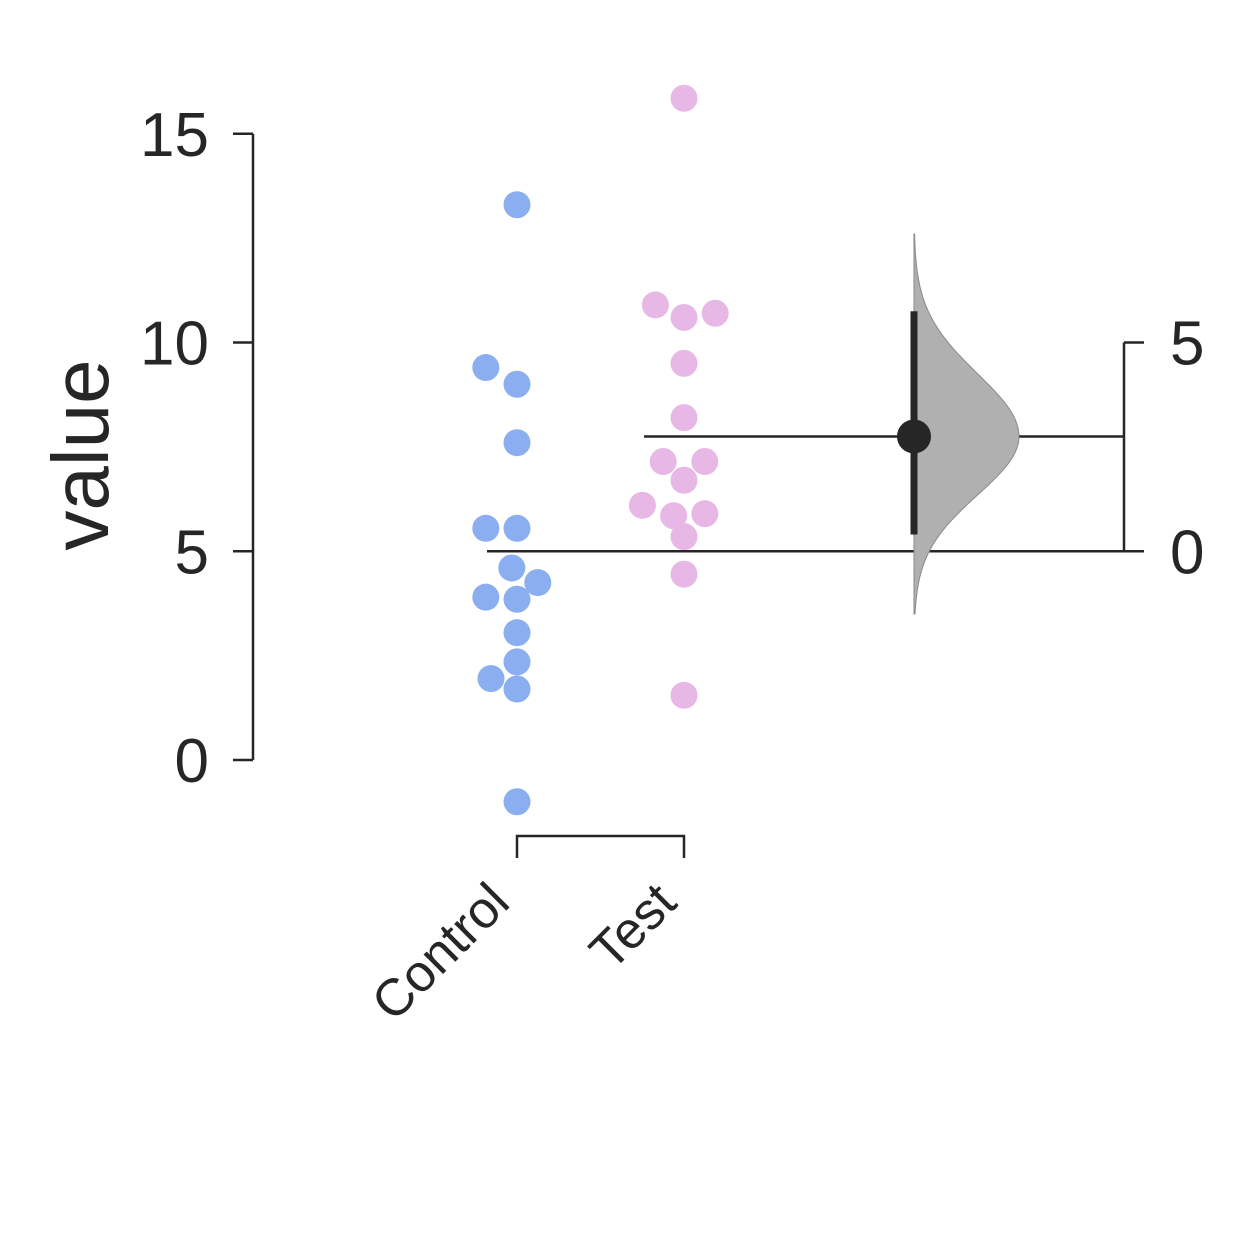  What do you see at coordinates (80, 454) in the screenshot?
I see `y-axis-title: value` at bounding box center [80, 454].